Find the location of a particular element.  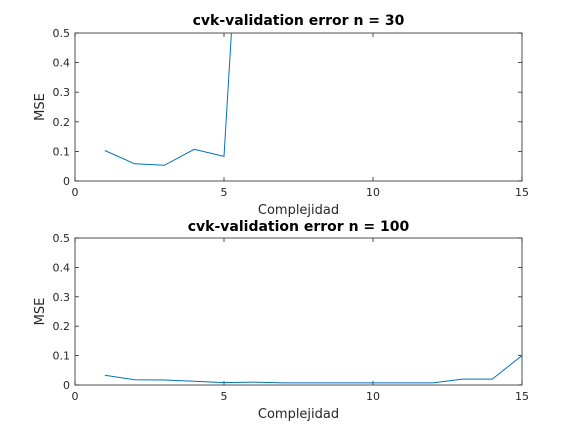

chart-title: cvk-validation error n = 100 is located at coordinates (299, 227).